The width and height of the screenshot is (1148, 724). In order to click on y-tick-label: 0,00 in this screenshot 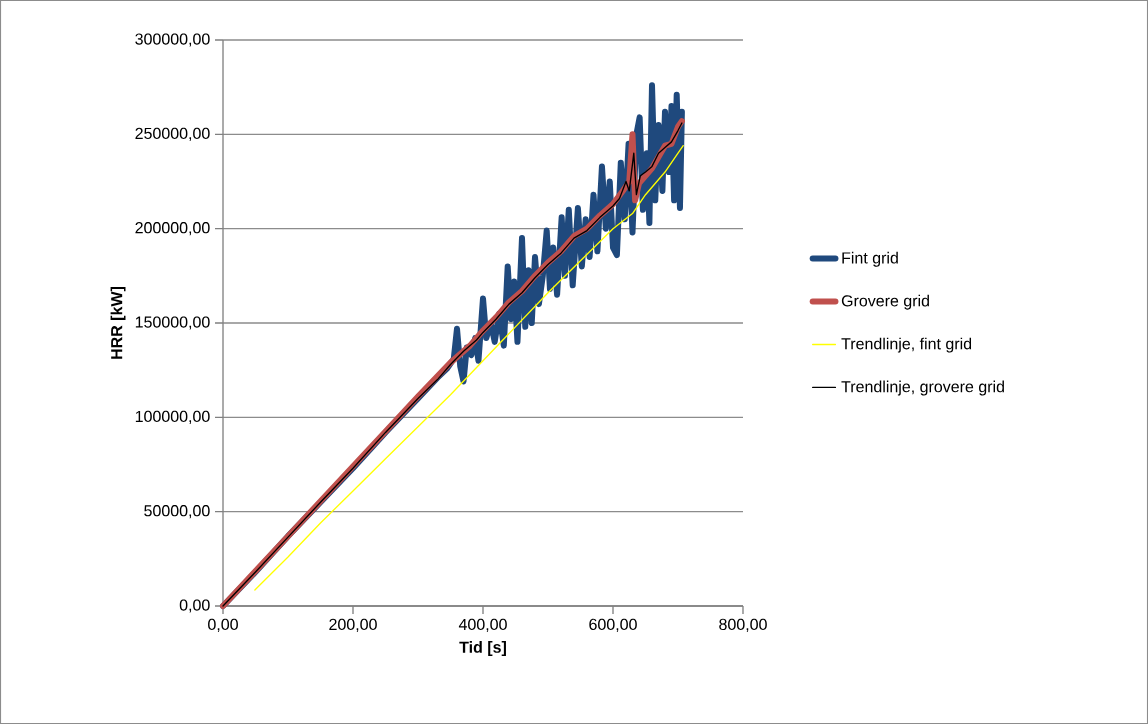, I will do `click(194, 606)`.